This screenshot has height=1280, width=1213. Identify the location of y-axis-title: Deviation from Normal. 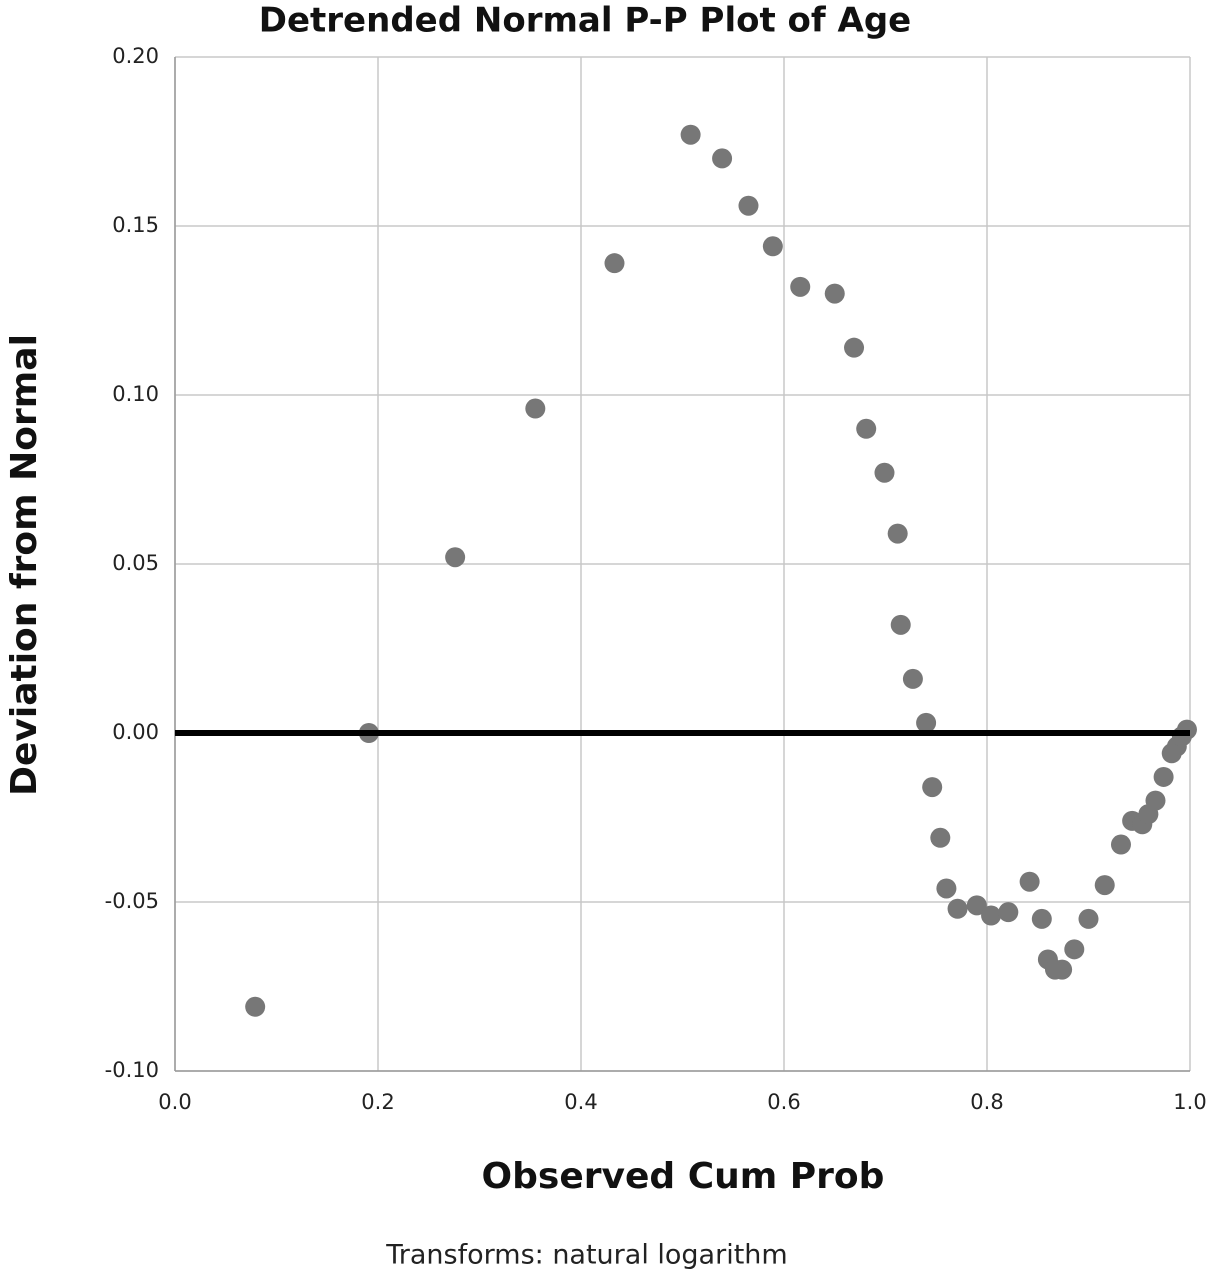
(24, 565).